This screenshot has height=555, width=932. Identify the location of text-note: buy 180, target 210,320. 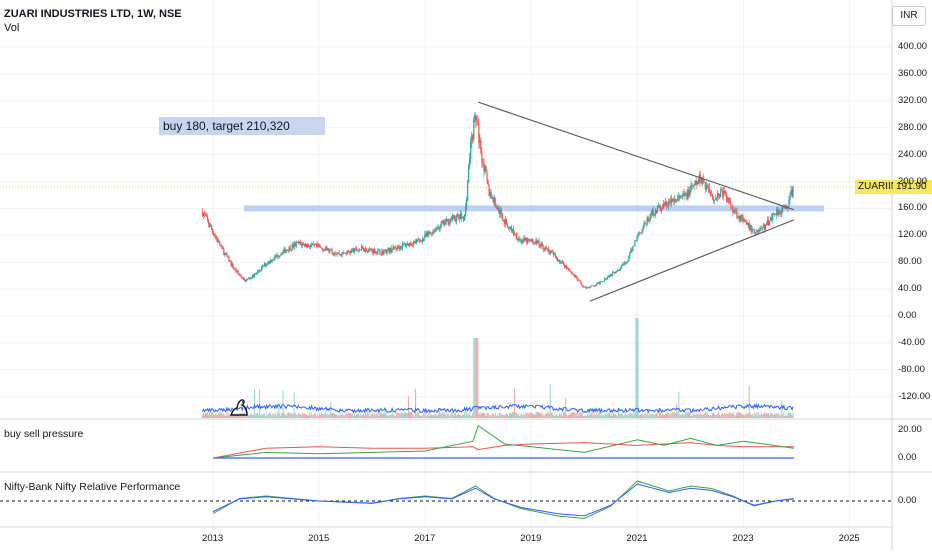
(242, 126).